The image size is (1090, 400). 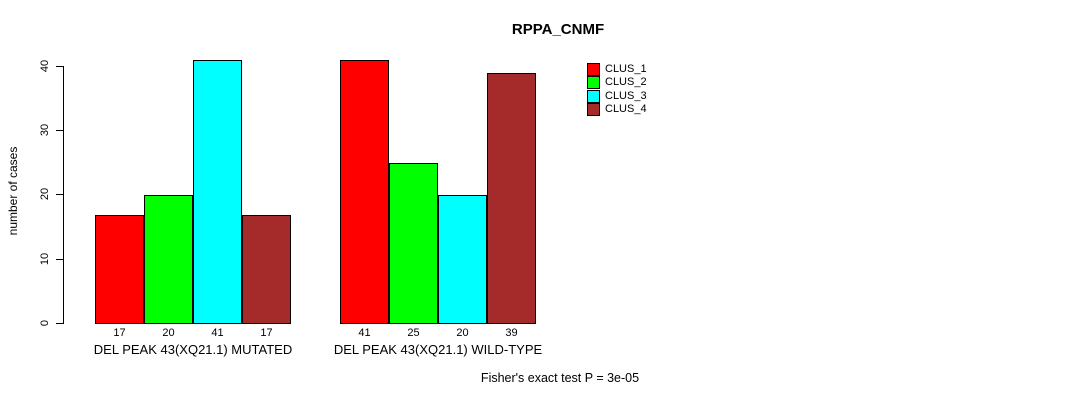 I want to click on y-axis-line, so click(x=63, y=195).